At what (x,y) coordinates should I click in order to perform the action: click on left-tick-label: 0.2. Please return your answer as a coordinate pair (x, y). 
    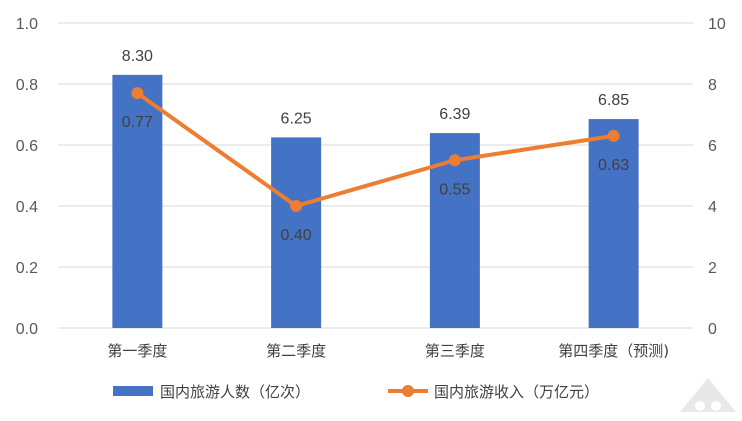
    Looking at the image, I should click on (27, 268).